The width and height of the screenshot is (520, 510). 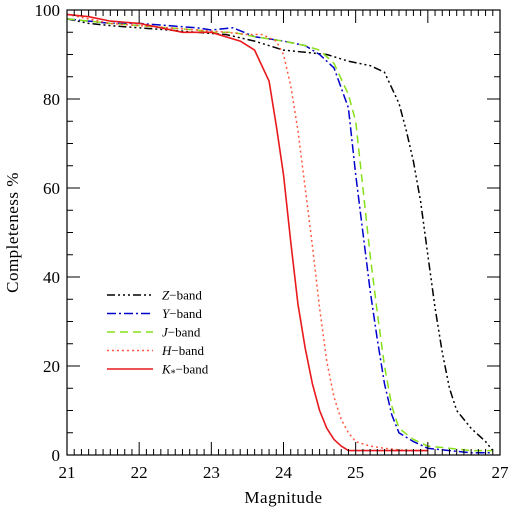 What do you see at coordinates (181, 332) in the screenshot?
I see `legend-label-2: J−band` at bounding box center [181, 332].